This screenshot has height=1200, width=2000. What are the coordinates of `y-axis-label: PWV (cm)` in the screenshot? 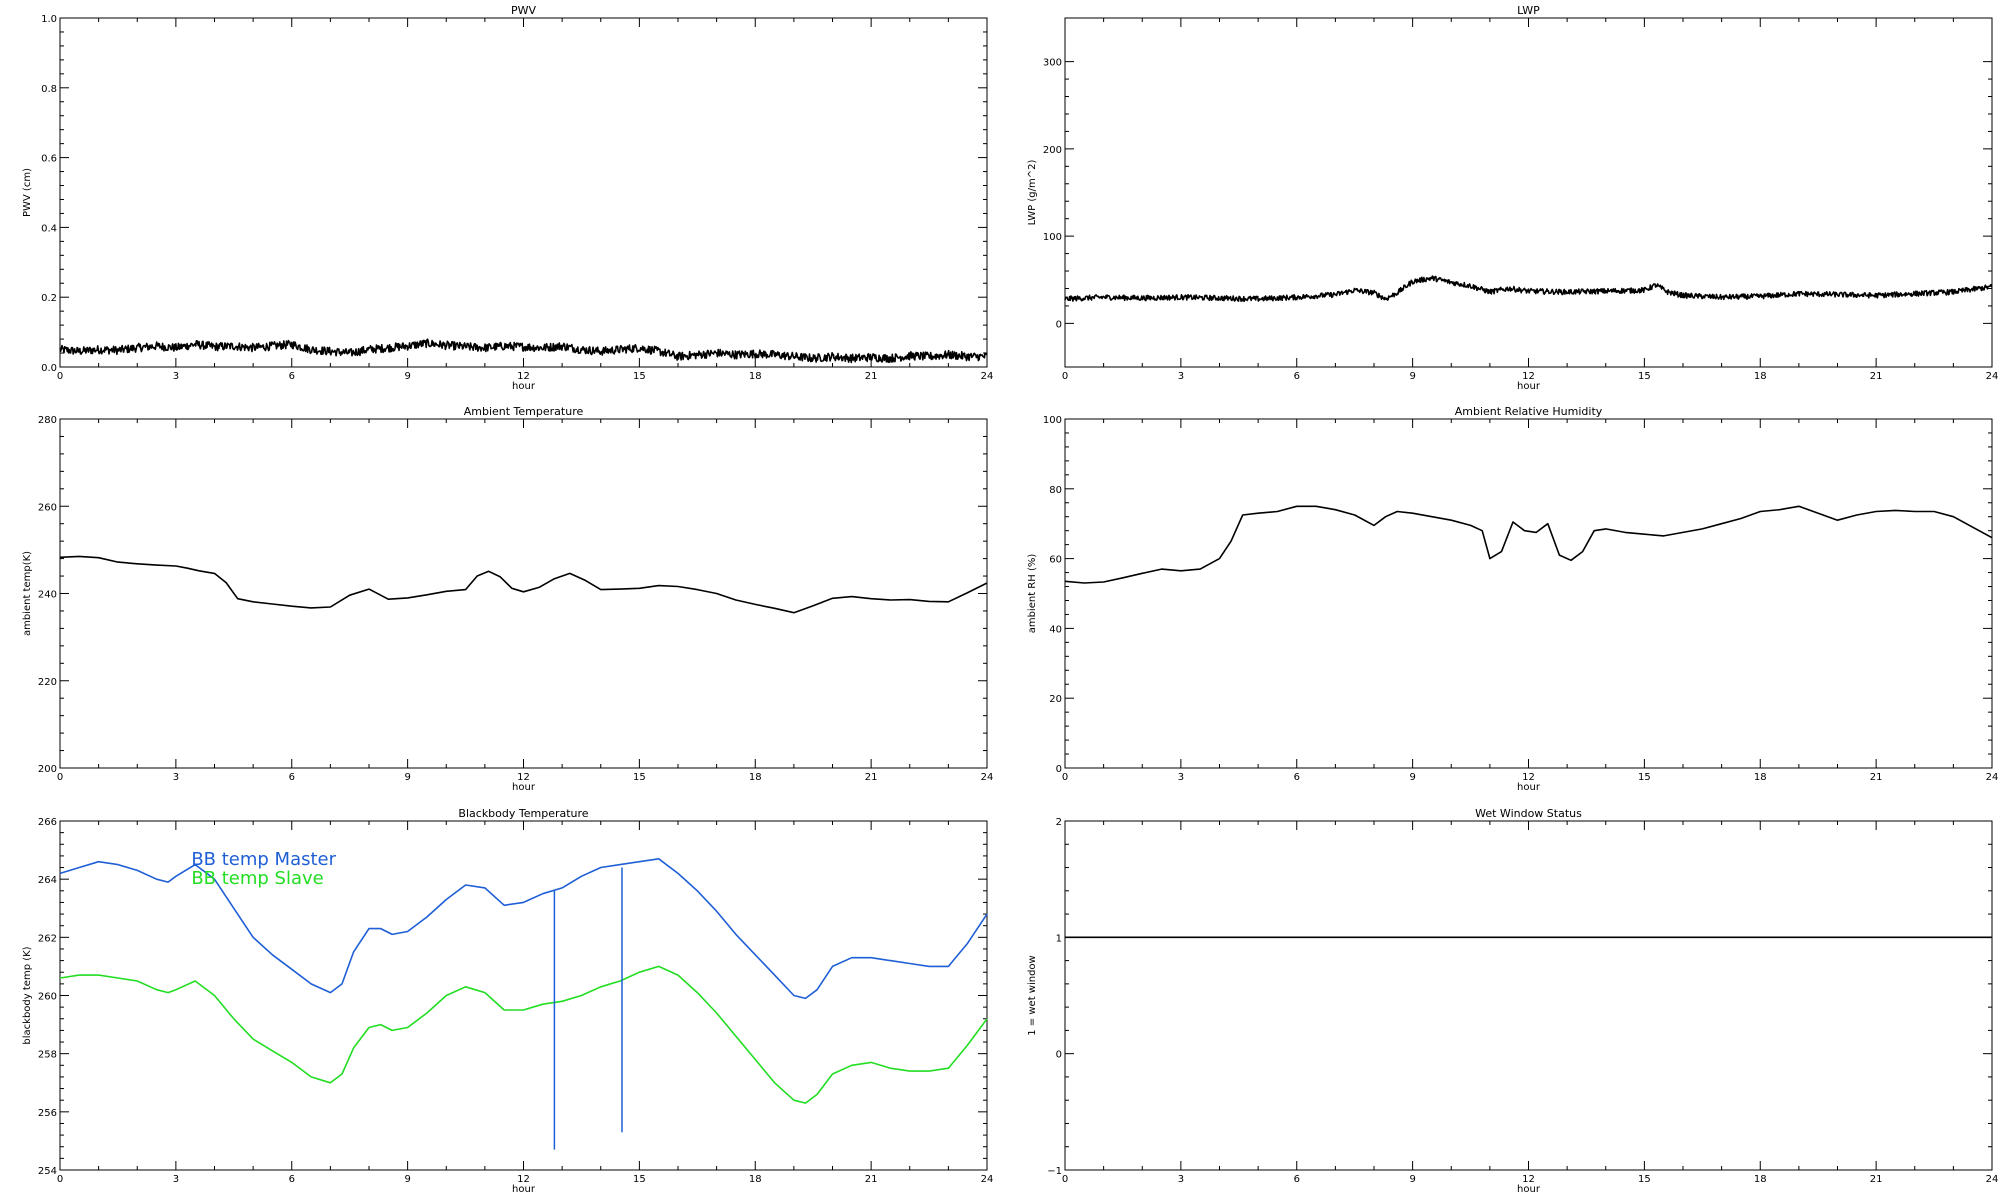 It's located at (27, 192).